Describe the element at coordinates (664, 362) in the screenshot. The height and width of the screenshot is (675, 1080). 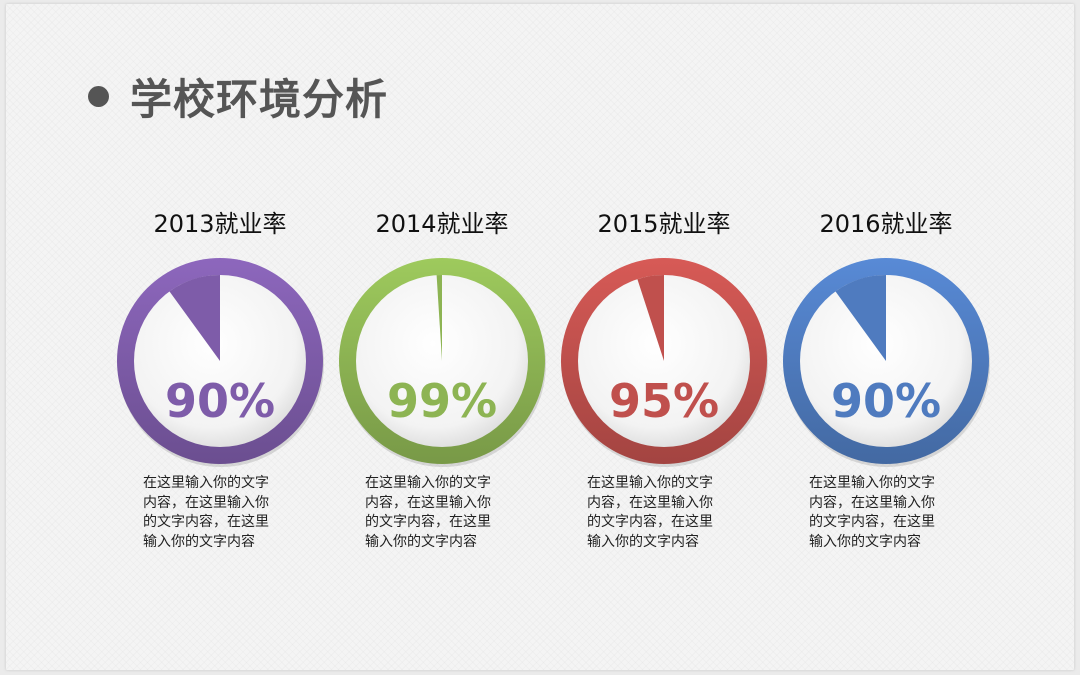
I see `gauge-chart: 95%` at that location.